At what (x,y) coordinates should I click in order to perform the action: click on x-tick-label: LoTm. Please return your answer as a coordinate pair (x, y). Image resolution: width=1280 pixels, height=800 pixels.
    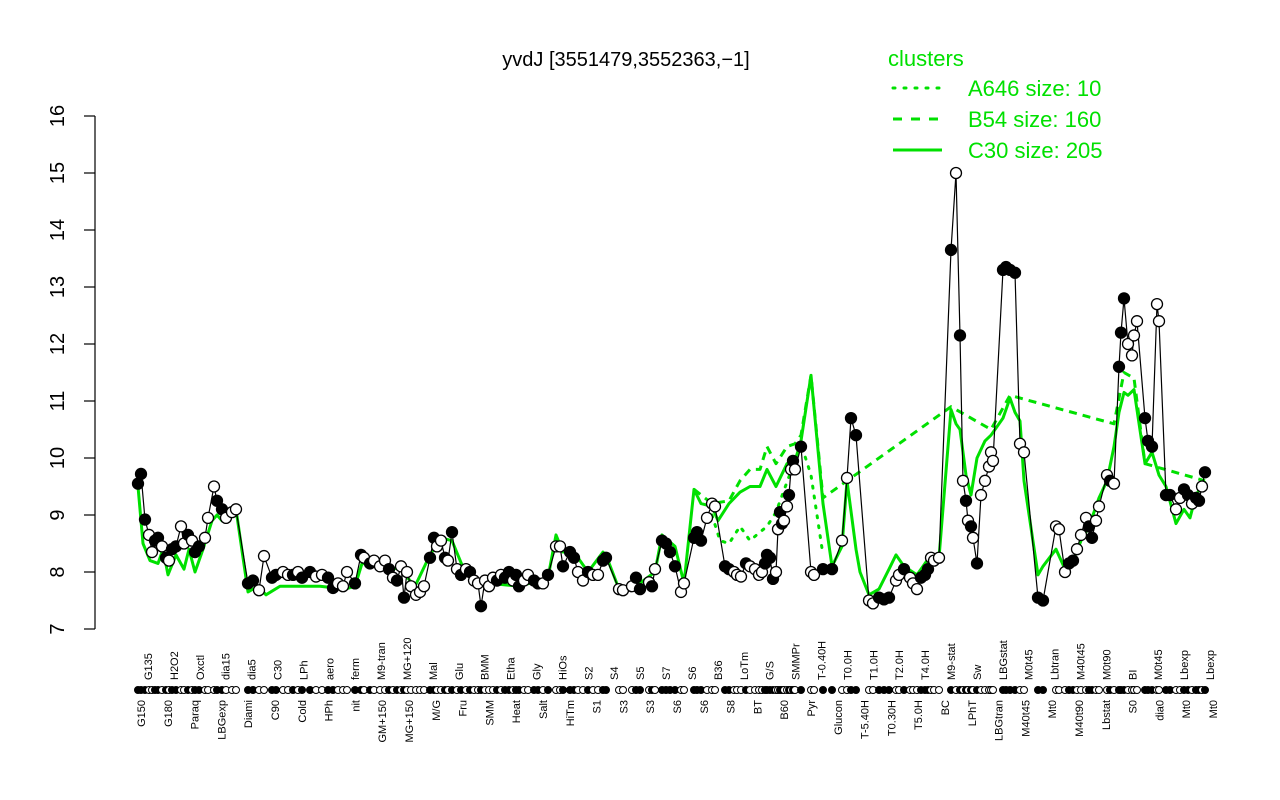
    Looking at the image, I should click on (745, 666).